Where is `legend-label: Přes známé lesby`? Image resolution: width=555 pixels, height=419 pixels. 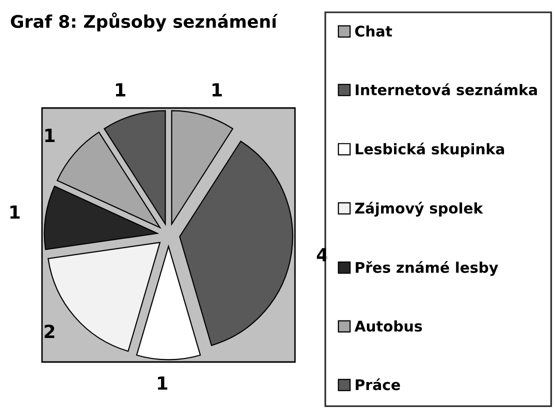
legend-label: Přes známé lesby is located at coordinates (427, 268).